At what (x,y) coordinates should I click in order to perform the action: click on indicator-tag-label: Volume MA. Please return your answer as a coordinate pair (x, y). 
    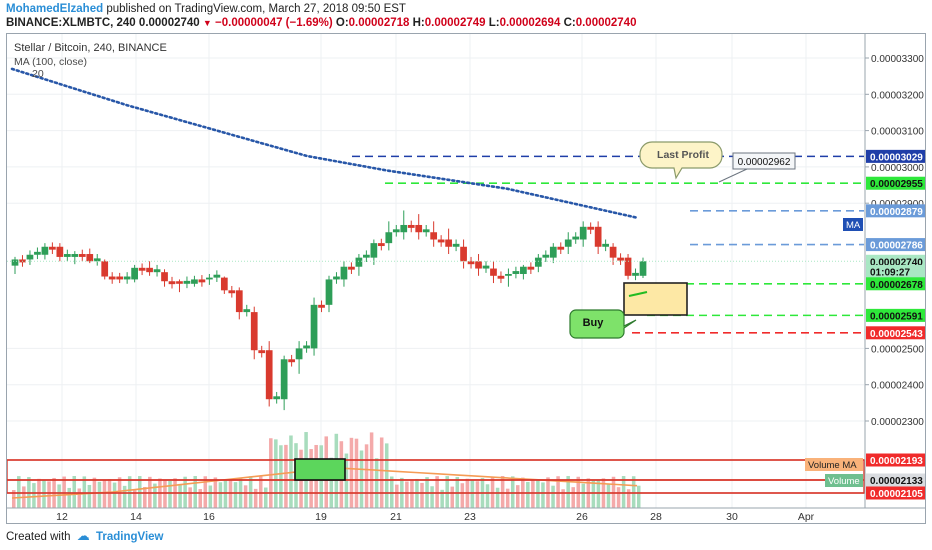
    Looking at the image, I should click on (832, 465).